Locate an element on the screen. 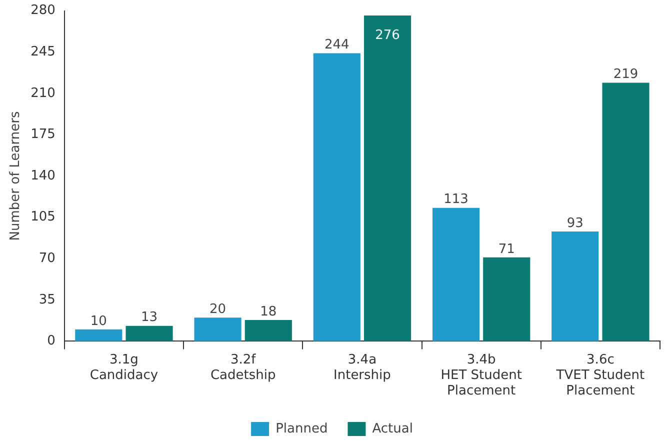 The height and width of the screenshot is (446, 668). data-label: 10 is located at coordinates (98, 321).